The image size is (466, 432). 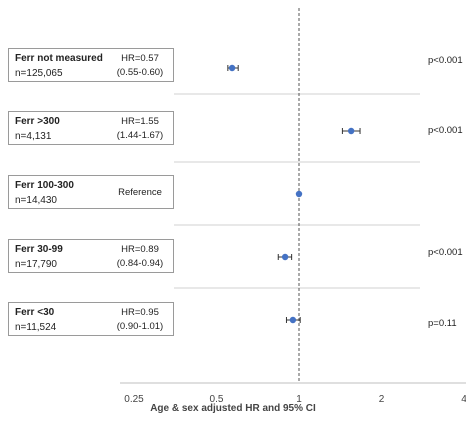 What do you see at coordinates (140, 121) in the screenshot?
I see `hazard-ratio: HR=1.55` at bounding box center [140, 121].